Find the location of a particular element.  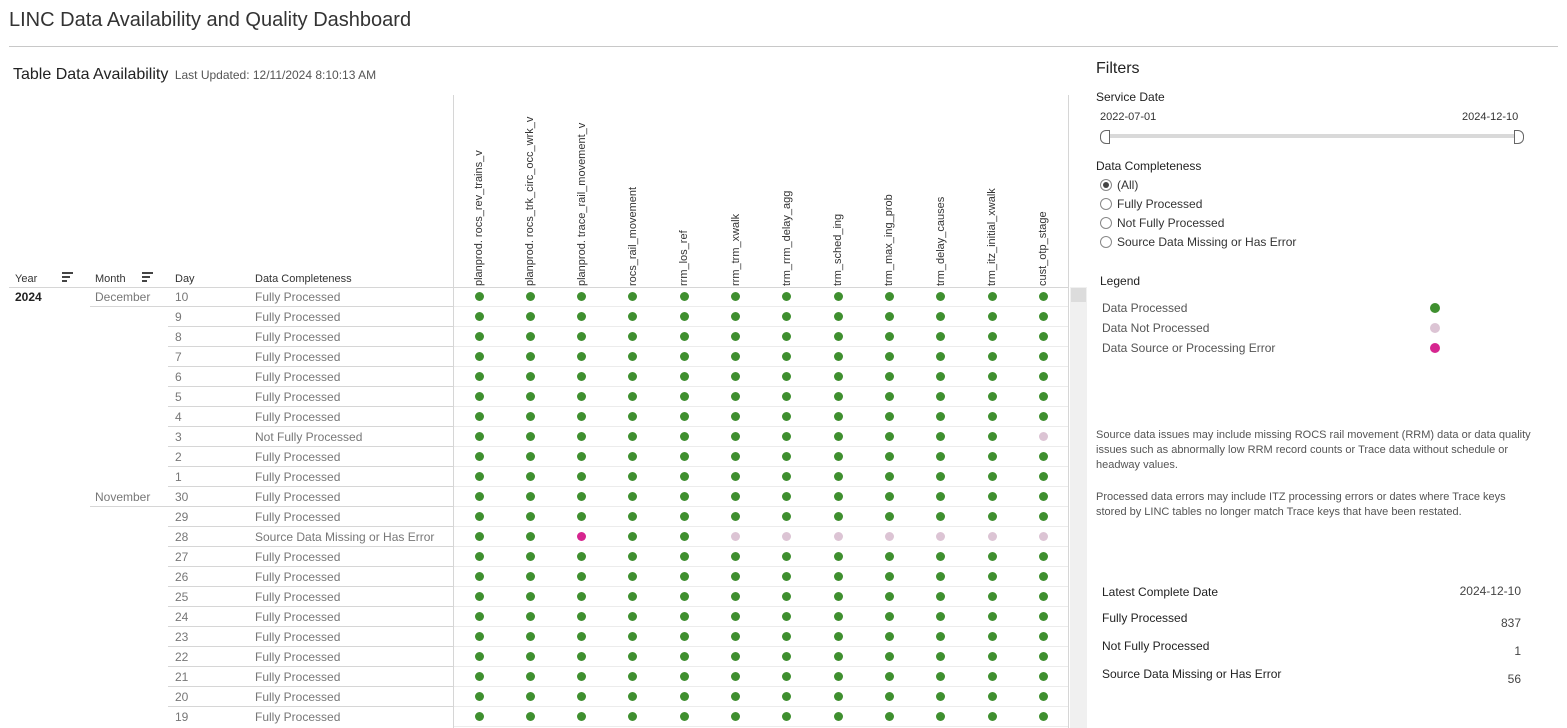

table-row: 24 Fully Processed is located at coordinates (535, 617).